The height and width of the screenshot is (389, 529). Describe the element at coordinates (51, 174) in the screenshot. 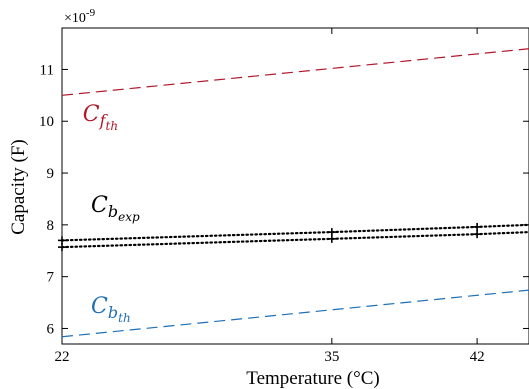

I see `y-tick-label: 9` at that location.